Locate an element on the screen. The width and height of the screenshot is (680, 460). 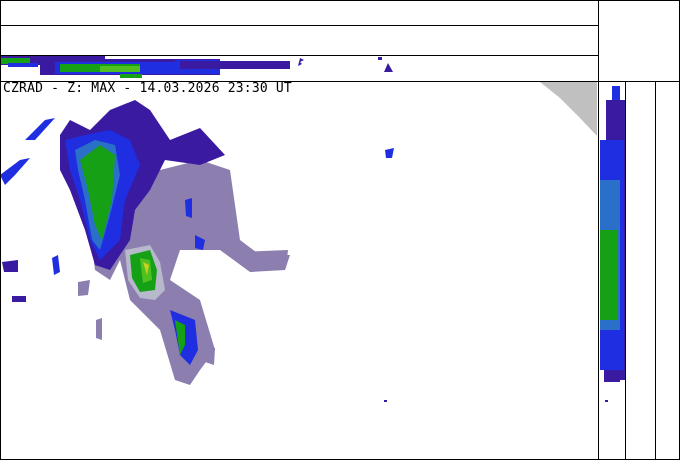
out-of-range-area is located at coordinates (568, 109).